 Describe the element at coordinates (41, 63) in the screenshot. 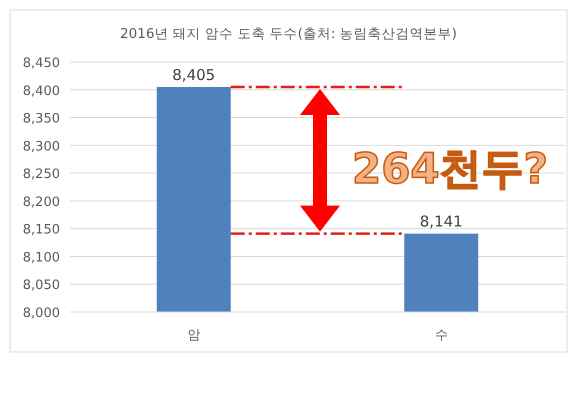

I see `y-tick-label: 8,450` at that location.